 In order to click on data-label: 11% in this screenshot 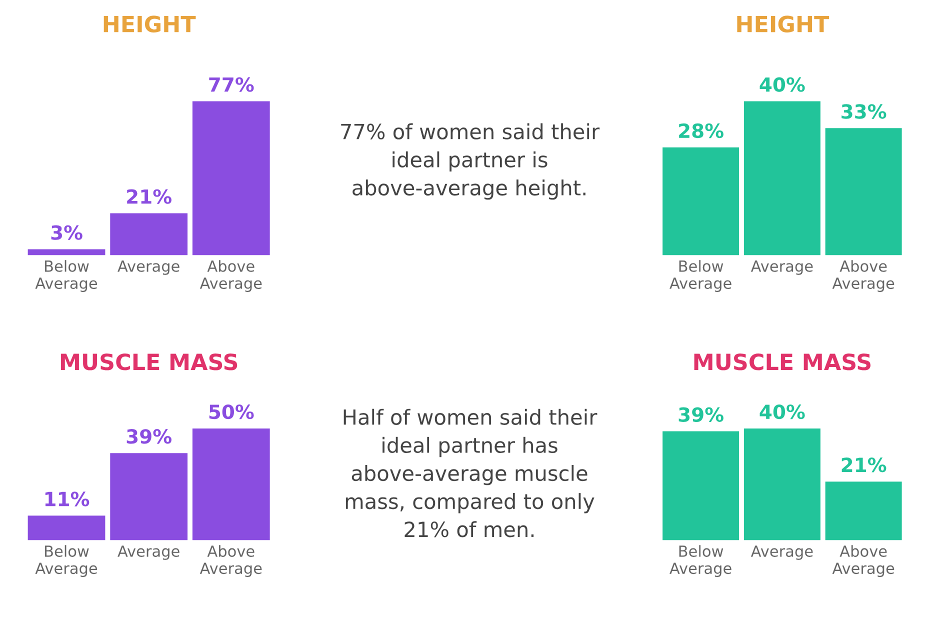, I will do `click(67, 499)`.